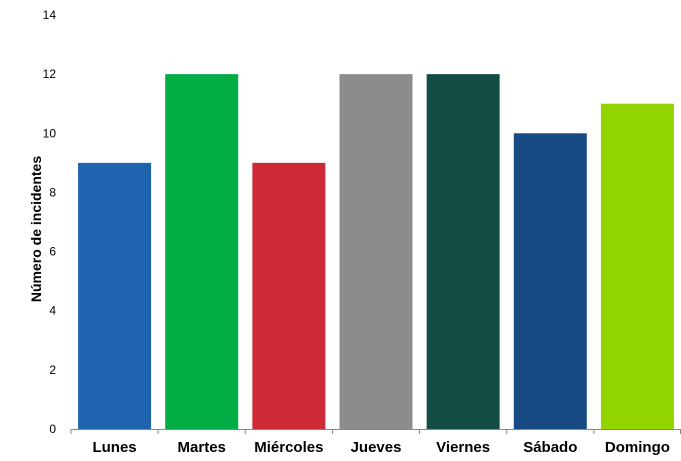 Image resolution: width=681 pixels, height=461 pixels. I want to click on y-tick-label: 2, so click(52, 370).